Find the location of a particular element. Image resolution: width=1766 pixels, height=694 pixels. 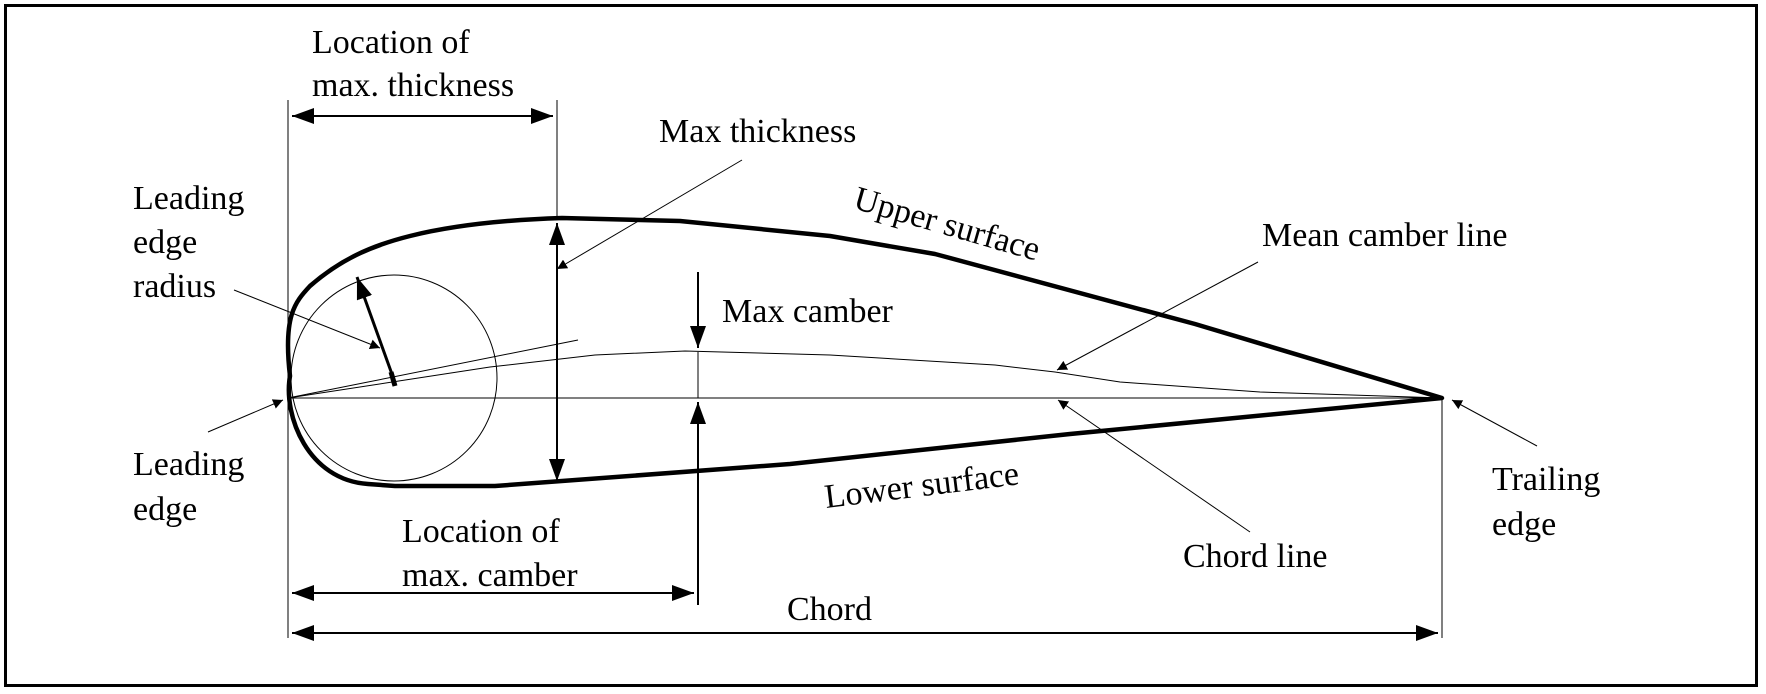

leading-edge-tangent is located at coordinates (433, 369).